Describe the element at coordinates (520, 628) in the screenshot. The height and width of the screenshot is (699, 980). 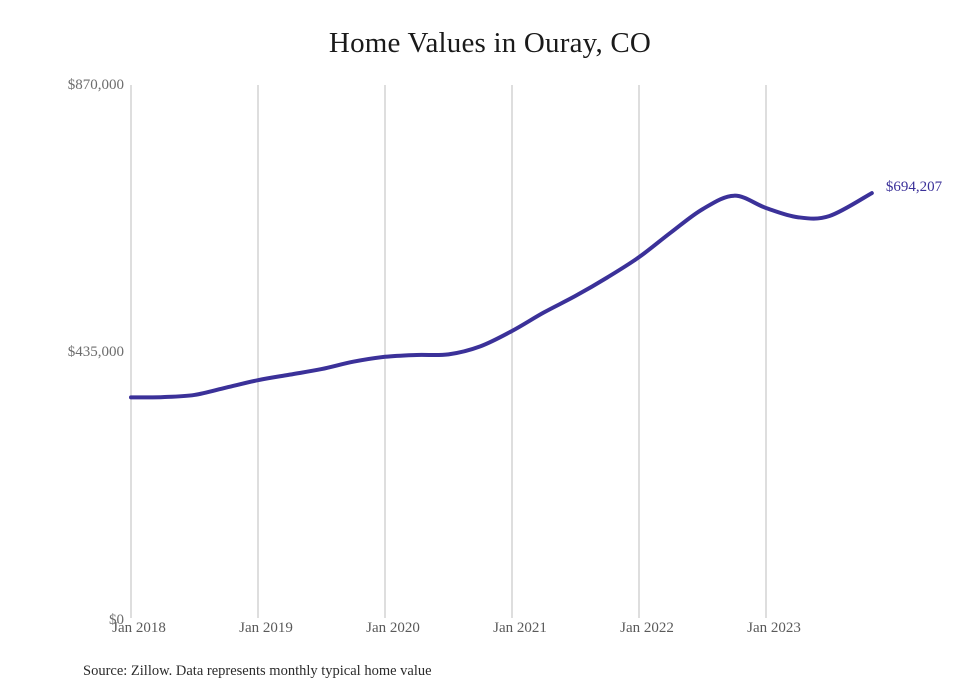
I see `x-axis-tick-label: Jan 2021` at that location.